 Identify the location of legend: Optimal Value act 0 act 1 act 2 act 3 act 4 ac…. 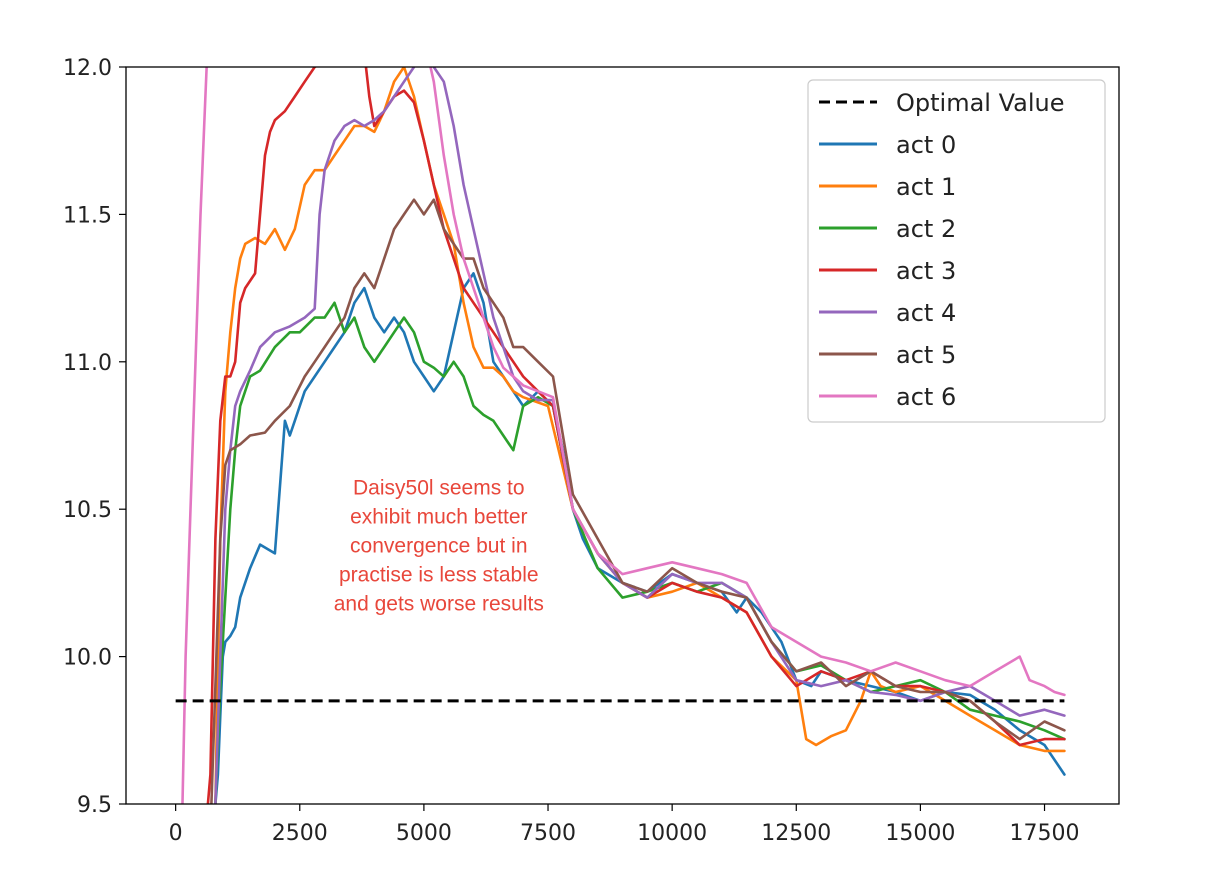
(956, 251).